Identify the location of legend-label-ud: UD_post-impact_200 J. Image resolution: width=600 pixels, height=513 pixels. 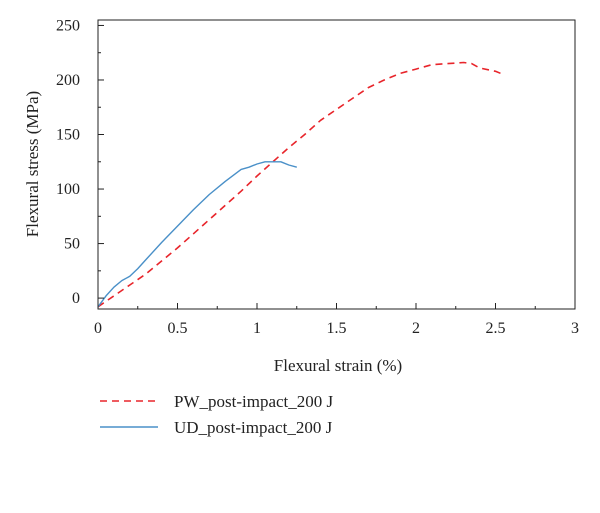
(253, 427).